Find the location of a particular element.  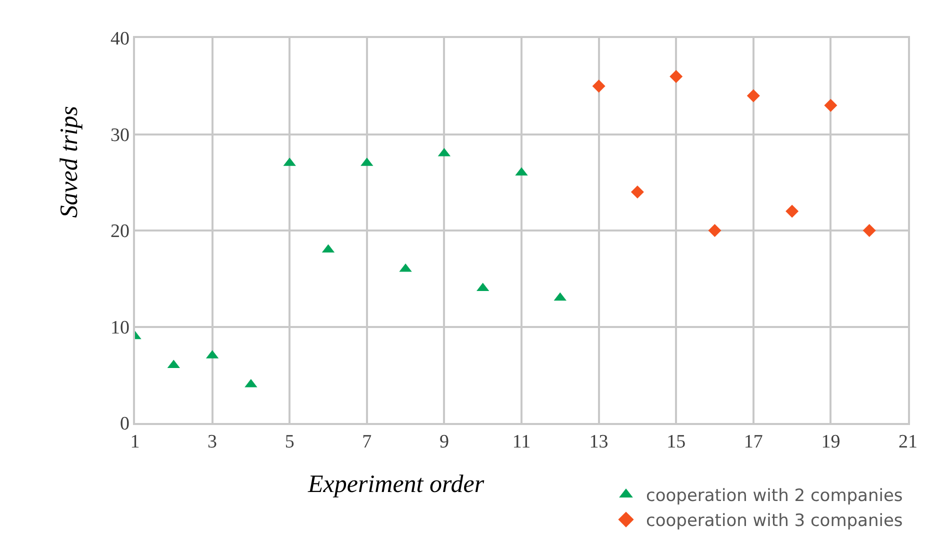

x-tick-label: 13 is located at coordinates (598, 442).